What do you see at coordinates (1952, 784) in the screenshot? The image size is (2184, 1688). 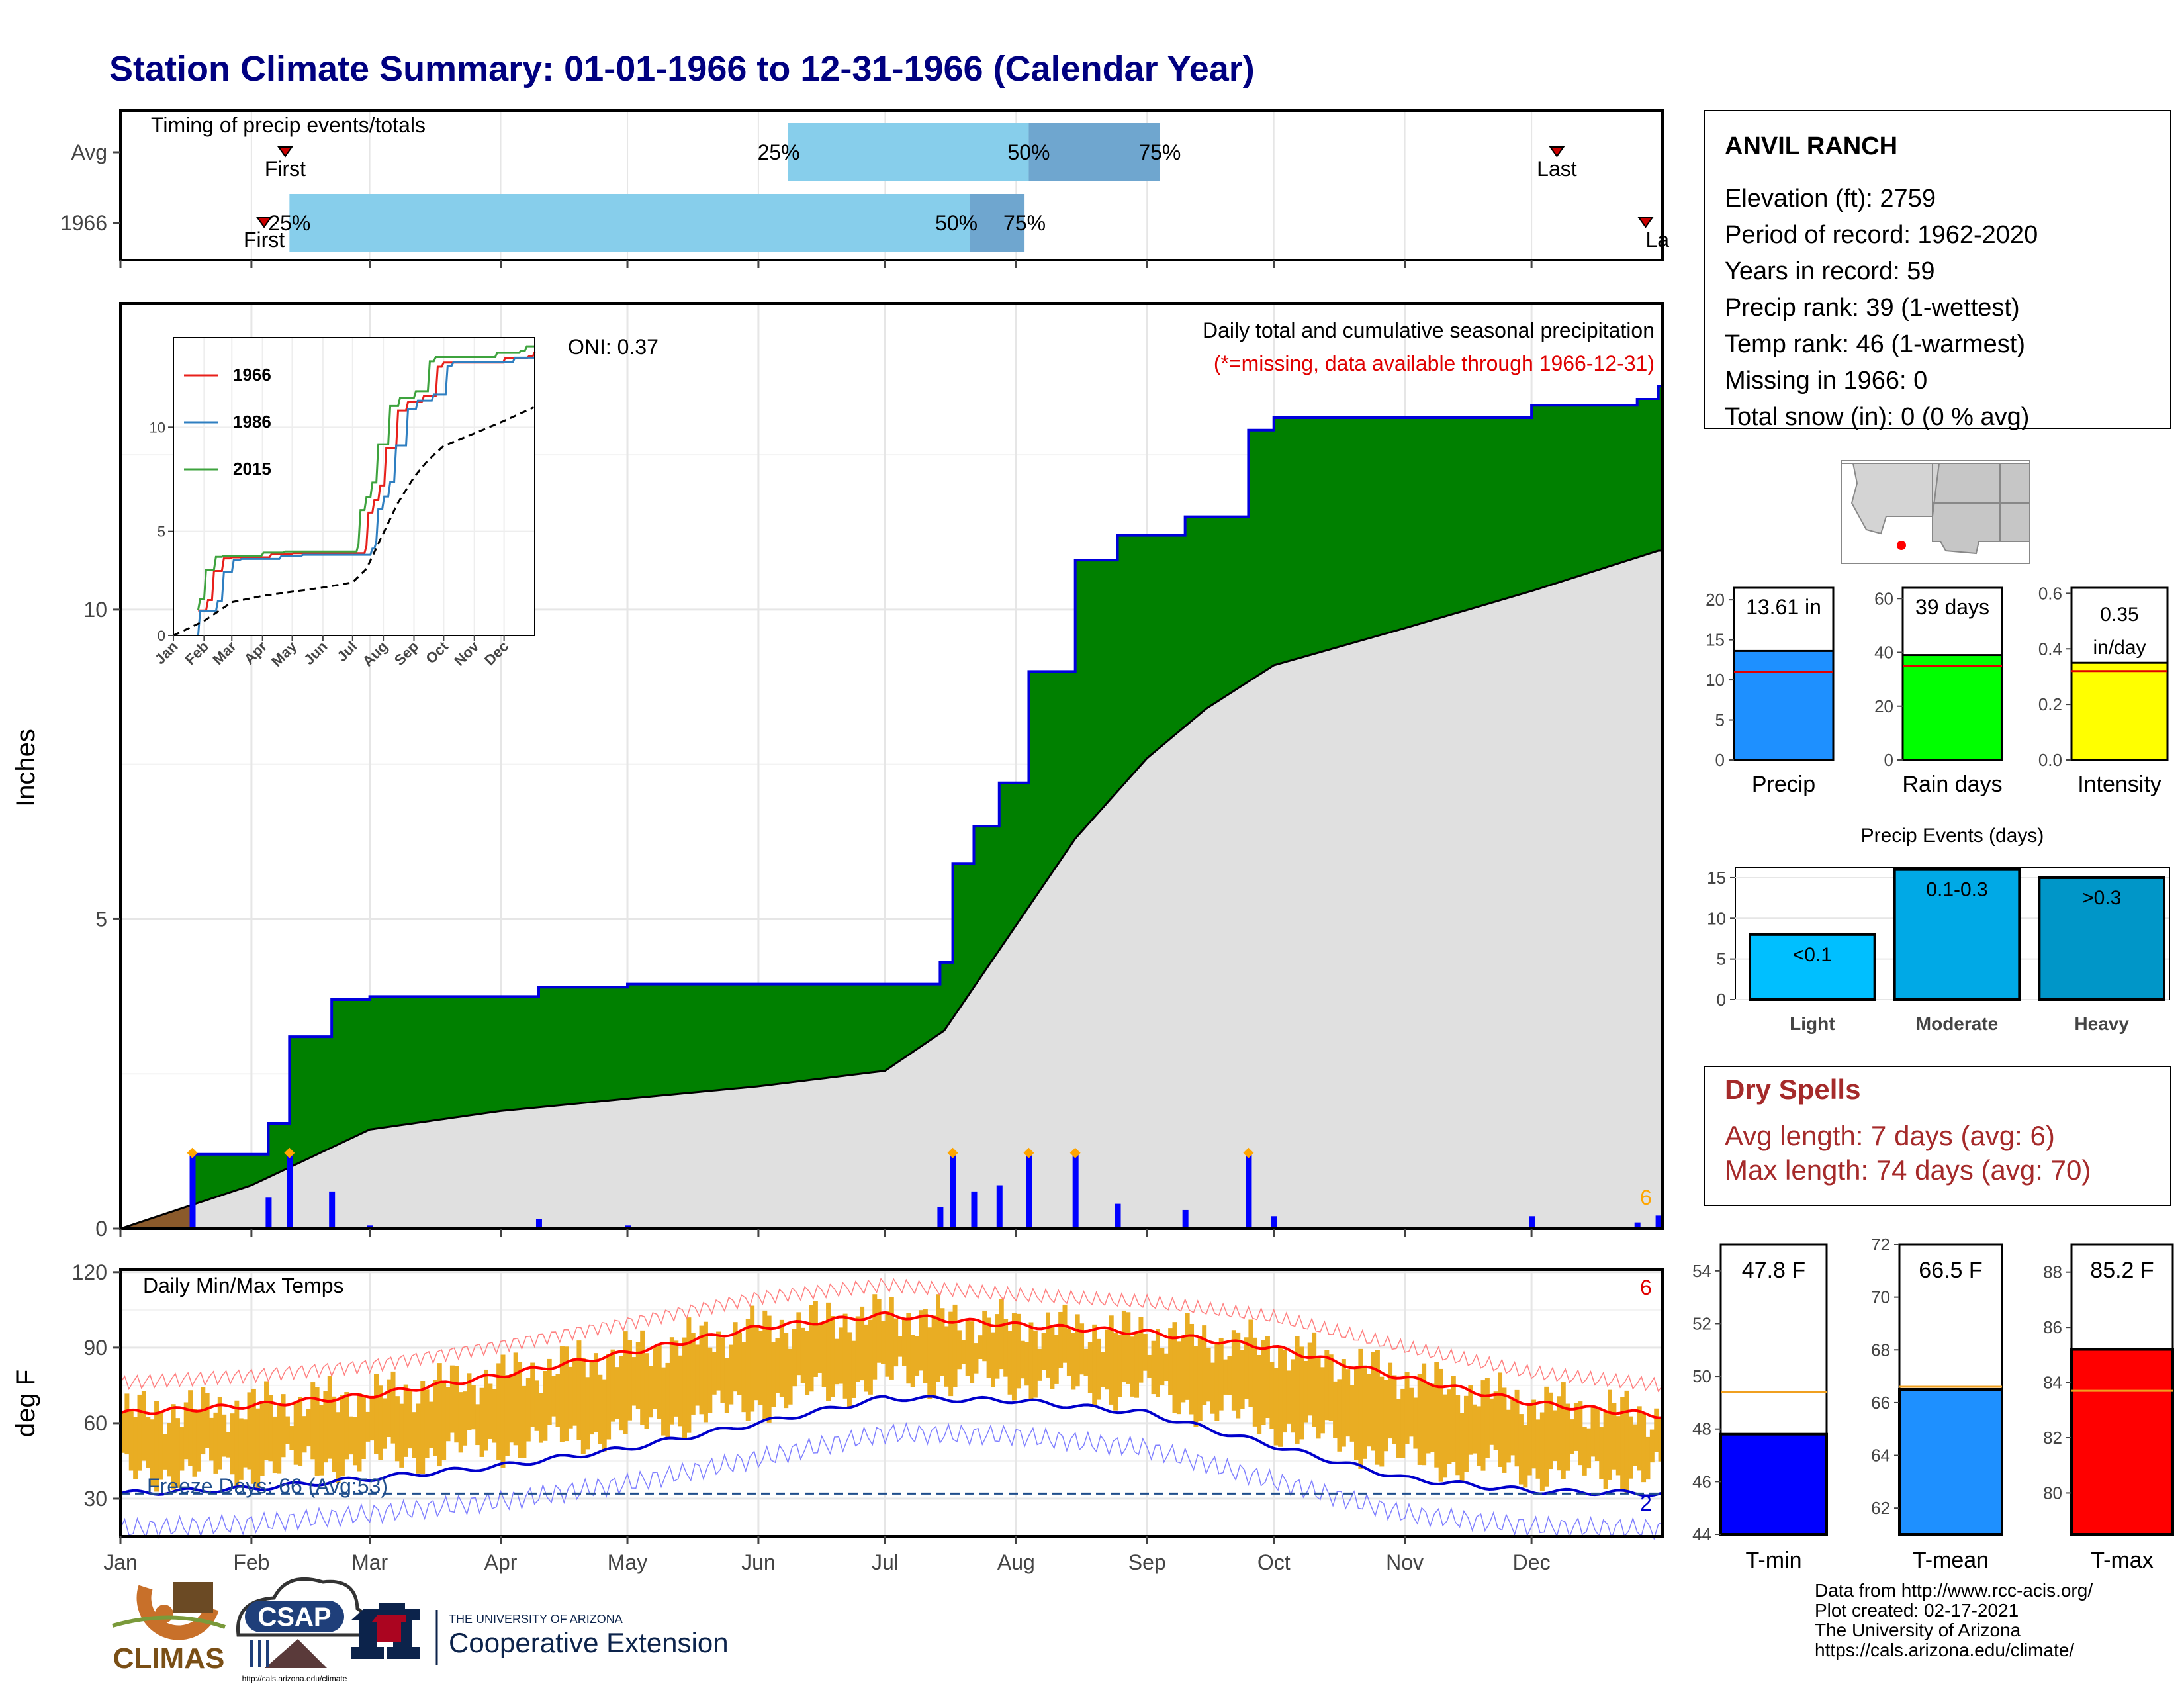 I see `mini-chart-label: Rain days` at bounding box center [1952, 784].